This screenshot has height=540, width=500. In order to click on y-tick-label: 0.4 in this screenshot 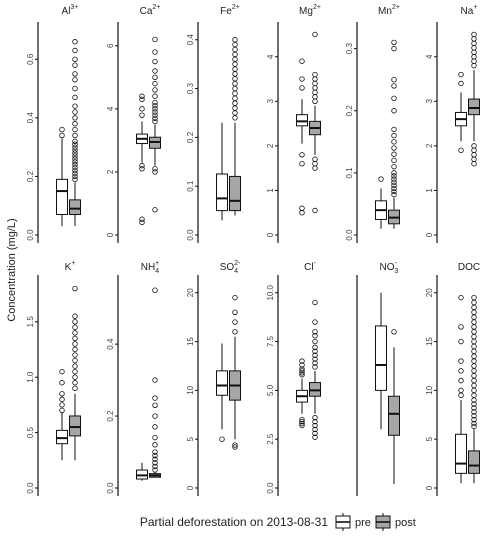, I will do `click(110, 344)`.